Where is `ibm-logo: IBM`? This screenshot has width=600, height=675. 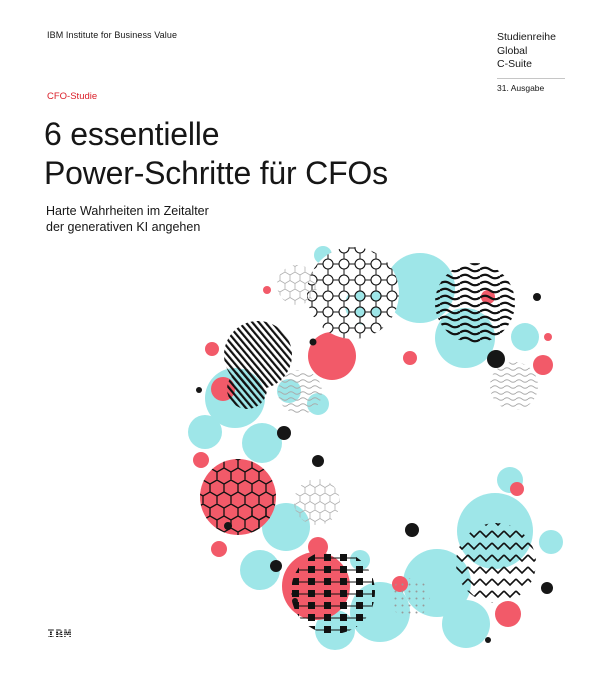 ibm-logo: IBM is located at coordinates (59, 634).